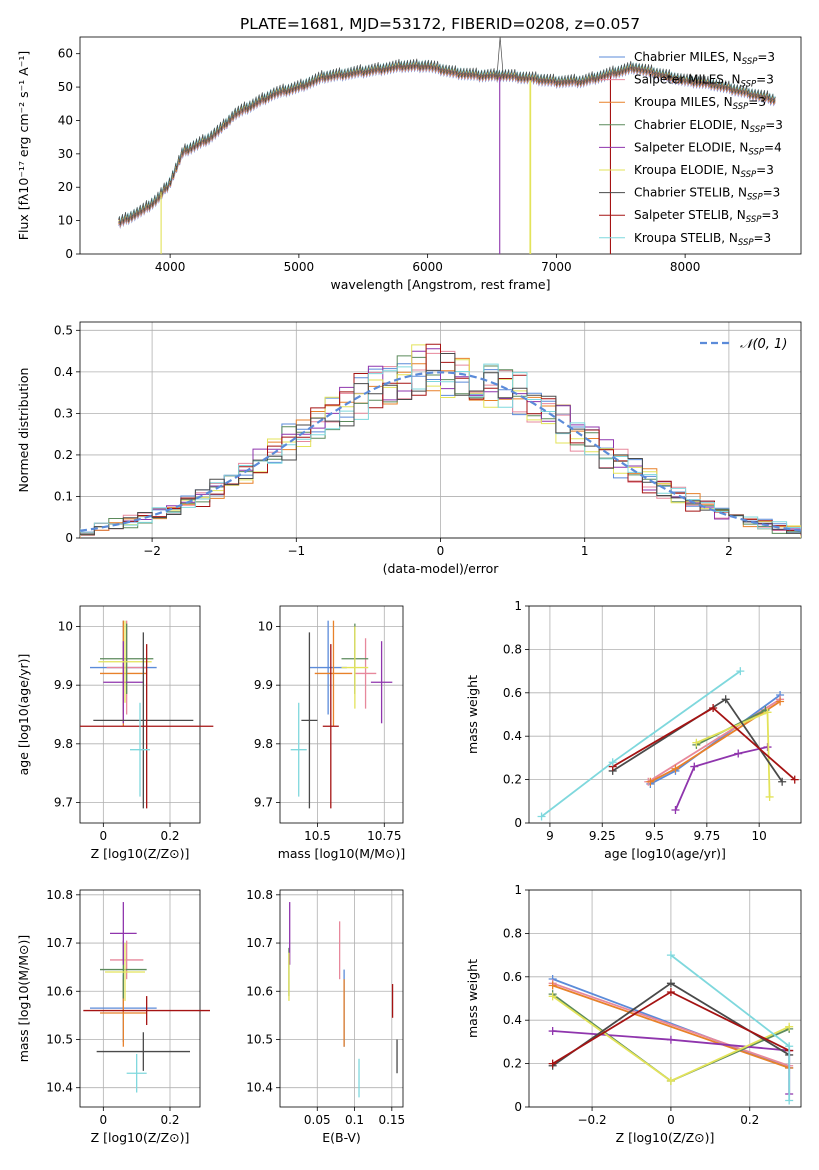 This screenshot has height=1170, width=819. Describe the element at coordinates (259, 1039) in the screenshot. I see `y-tick-label: 10.5` at that location.